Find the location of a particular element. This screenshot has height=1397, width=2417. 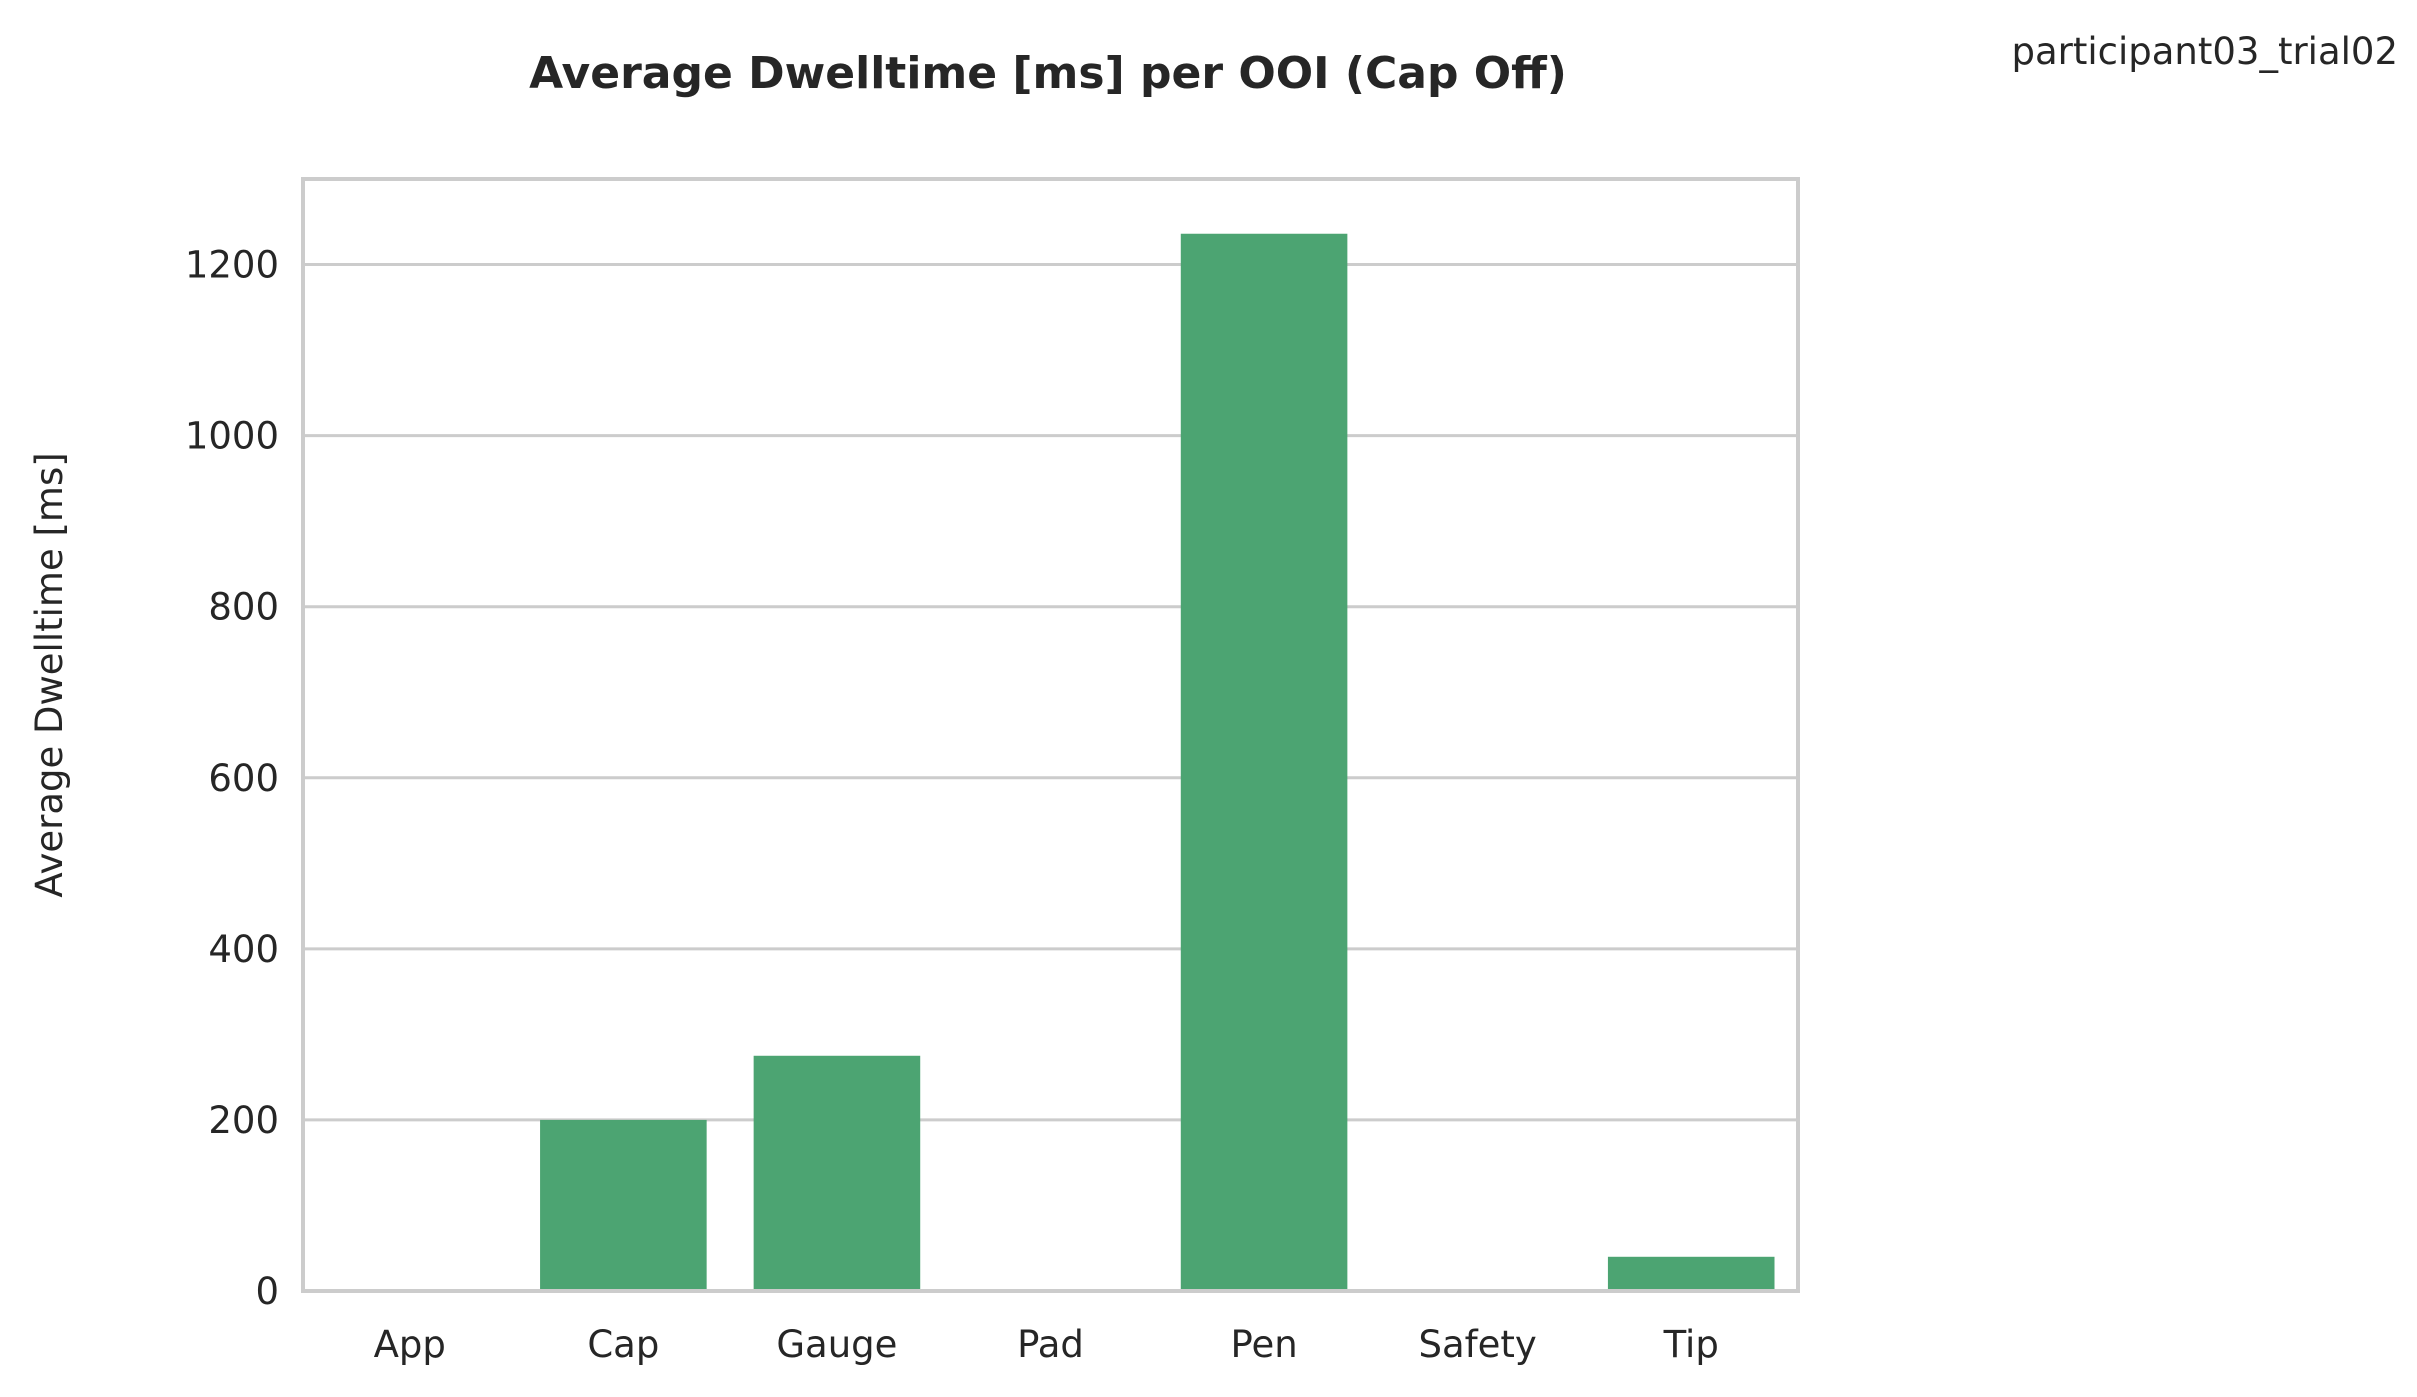

y-tick-label-1200: 1200 is located at coordinates (232, 265).